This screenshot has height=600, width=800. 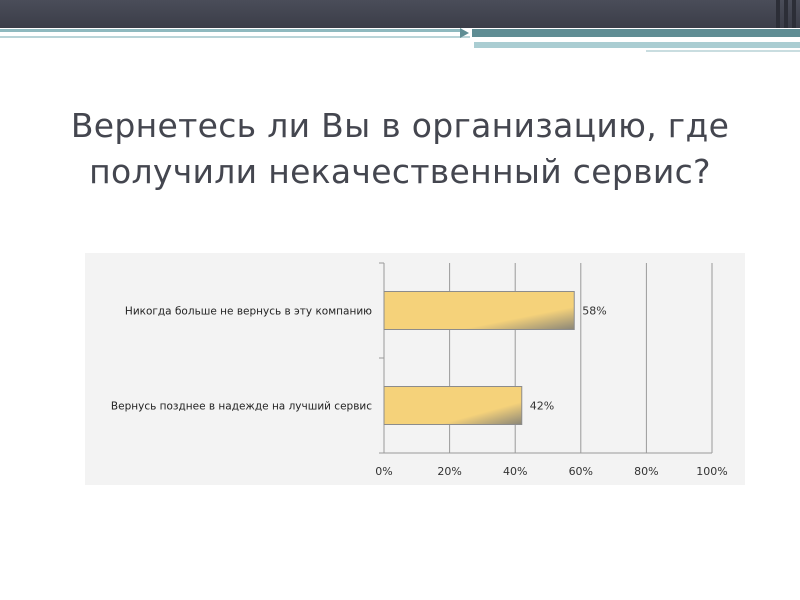 What do you see at coordinates (248, 312) in the screenshot?
I see `category-label: Никогда больше не вернусь в эту компанию` at bounding box center [248, 312].